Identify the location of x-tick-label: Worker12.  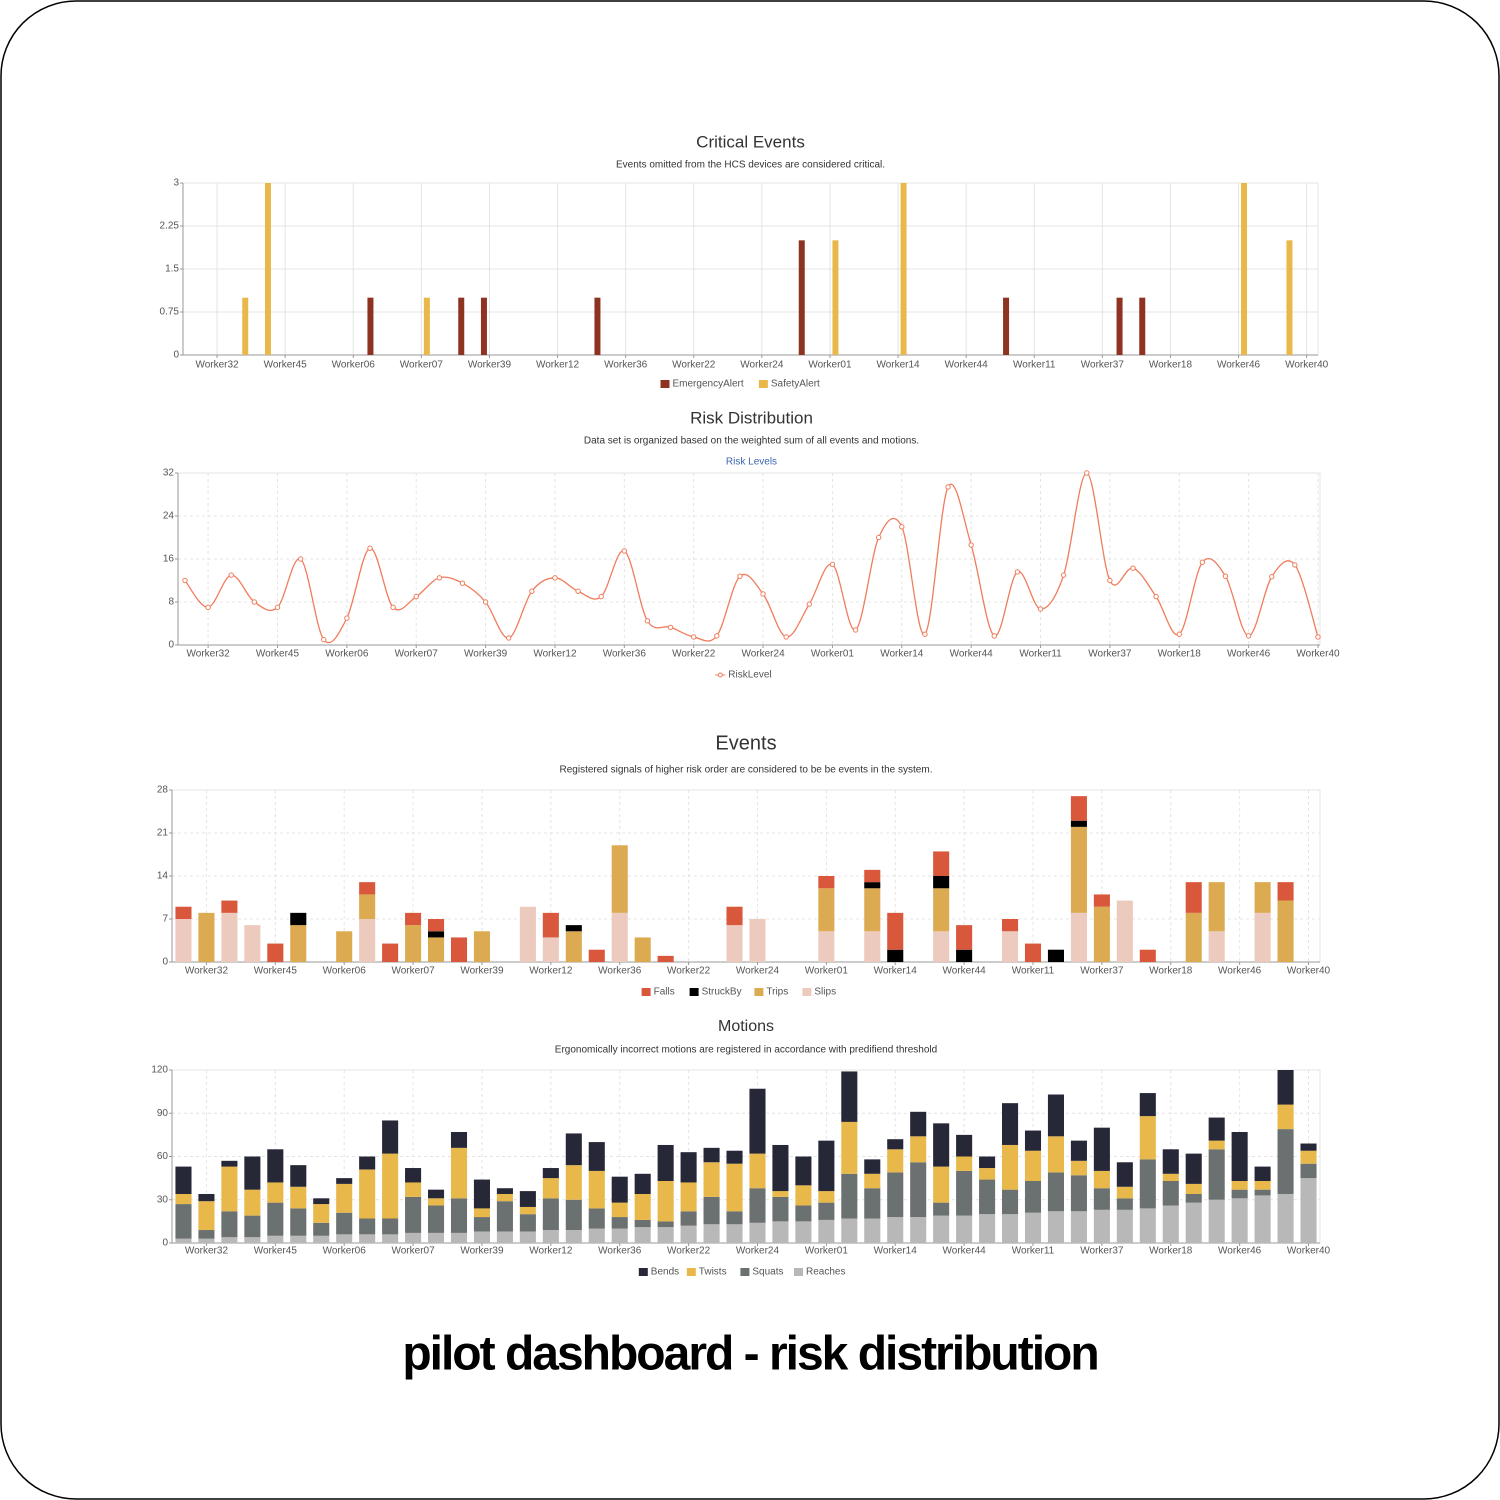
(551, 1251).